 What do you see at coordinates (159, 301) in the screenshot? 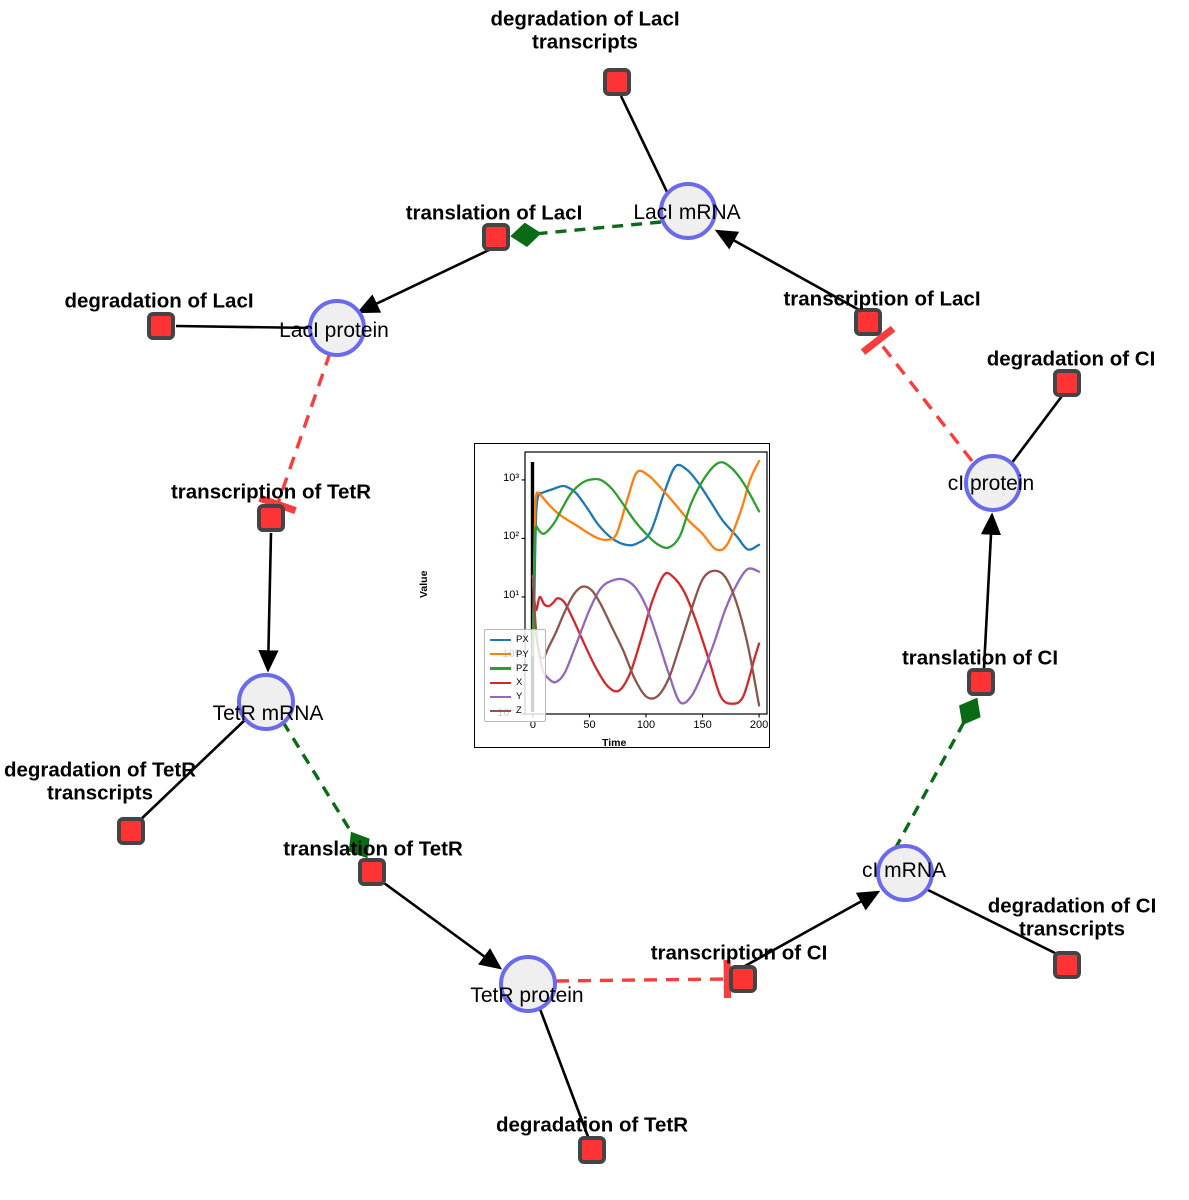
I see `reaction-label-deg-lacI: degradation of LacI` at bounding box center [159, 301].